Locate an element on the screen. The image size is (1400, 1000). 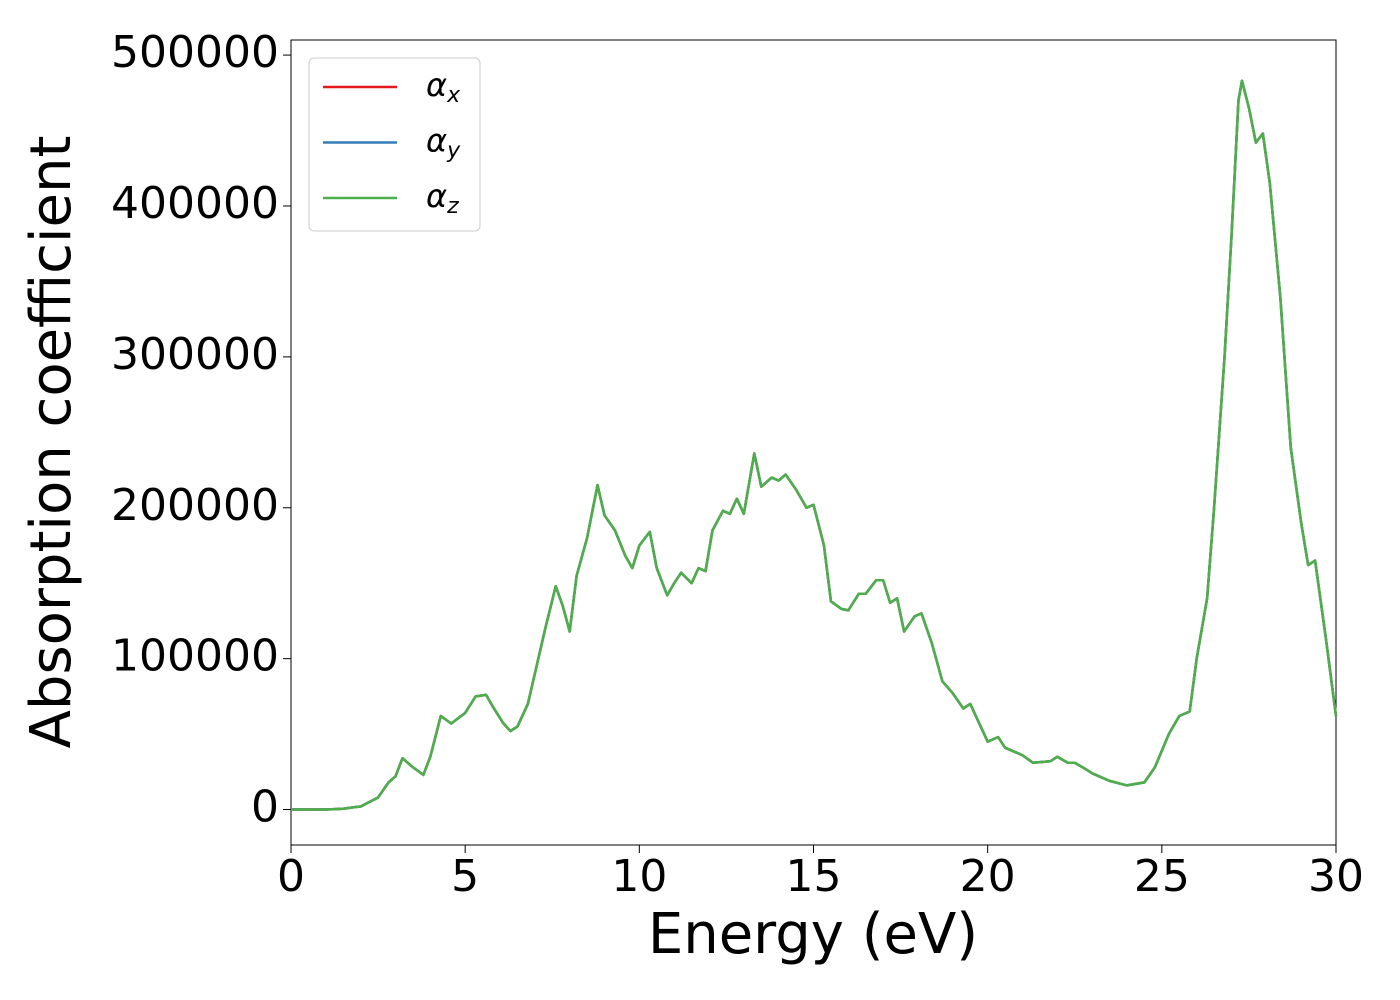
y-tick-label: 100000 is located at coordinates (195, 656).